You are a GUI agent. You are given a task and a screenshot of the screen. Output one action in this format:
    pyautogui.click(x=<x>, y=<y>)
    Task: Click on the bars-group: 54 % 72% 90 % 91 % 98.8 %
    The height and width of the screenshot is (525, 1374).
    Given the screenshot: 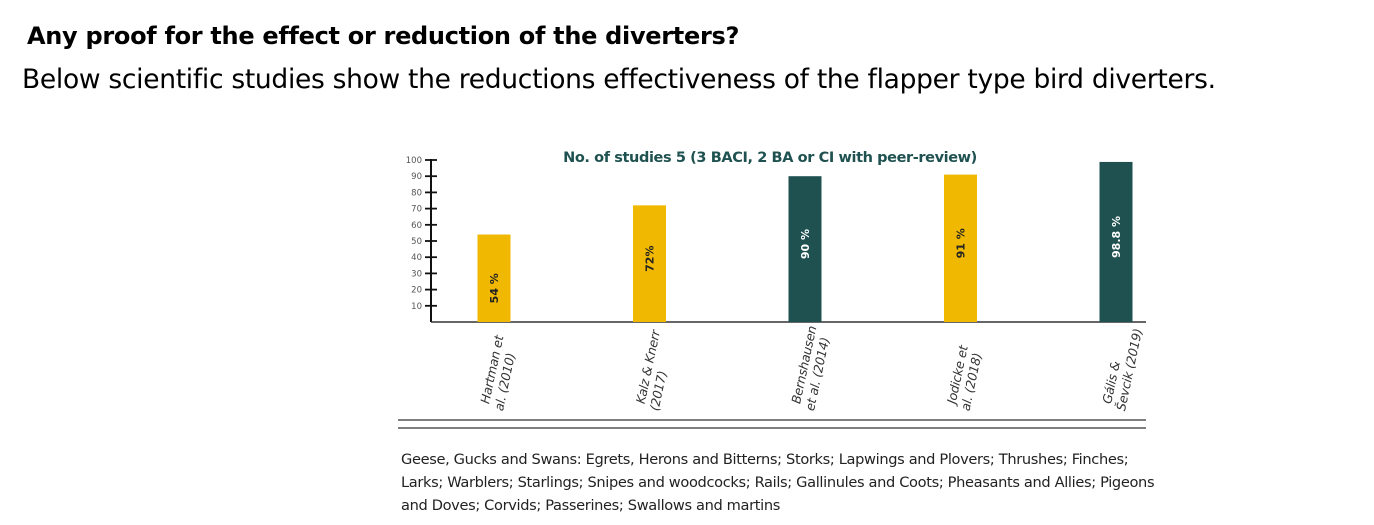 What is the action you would take?
    pyautogui.click(x=805, y=241)
    